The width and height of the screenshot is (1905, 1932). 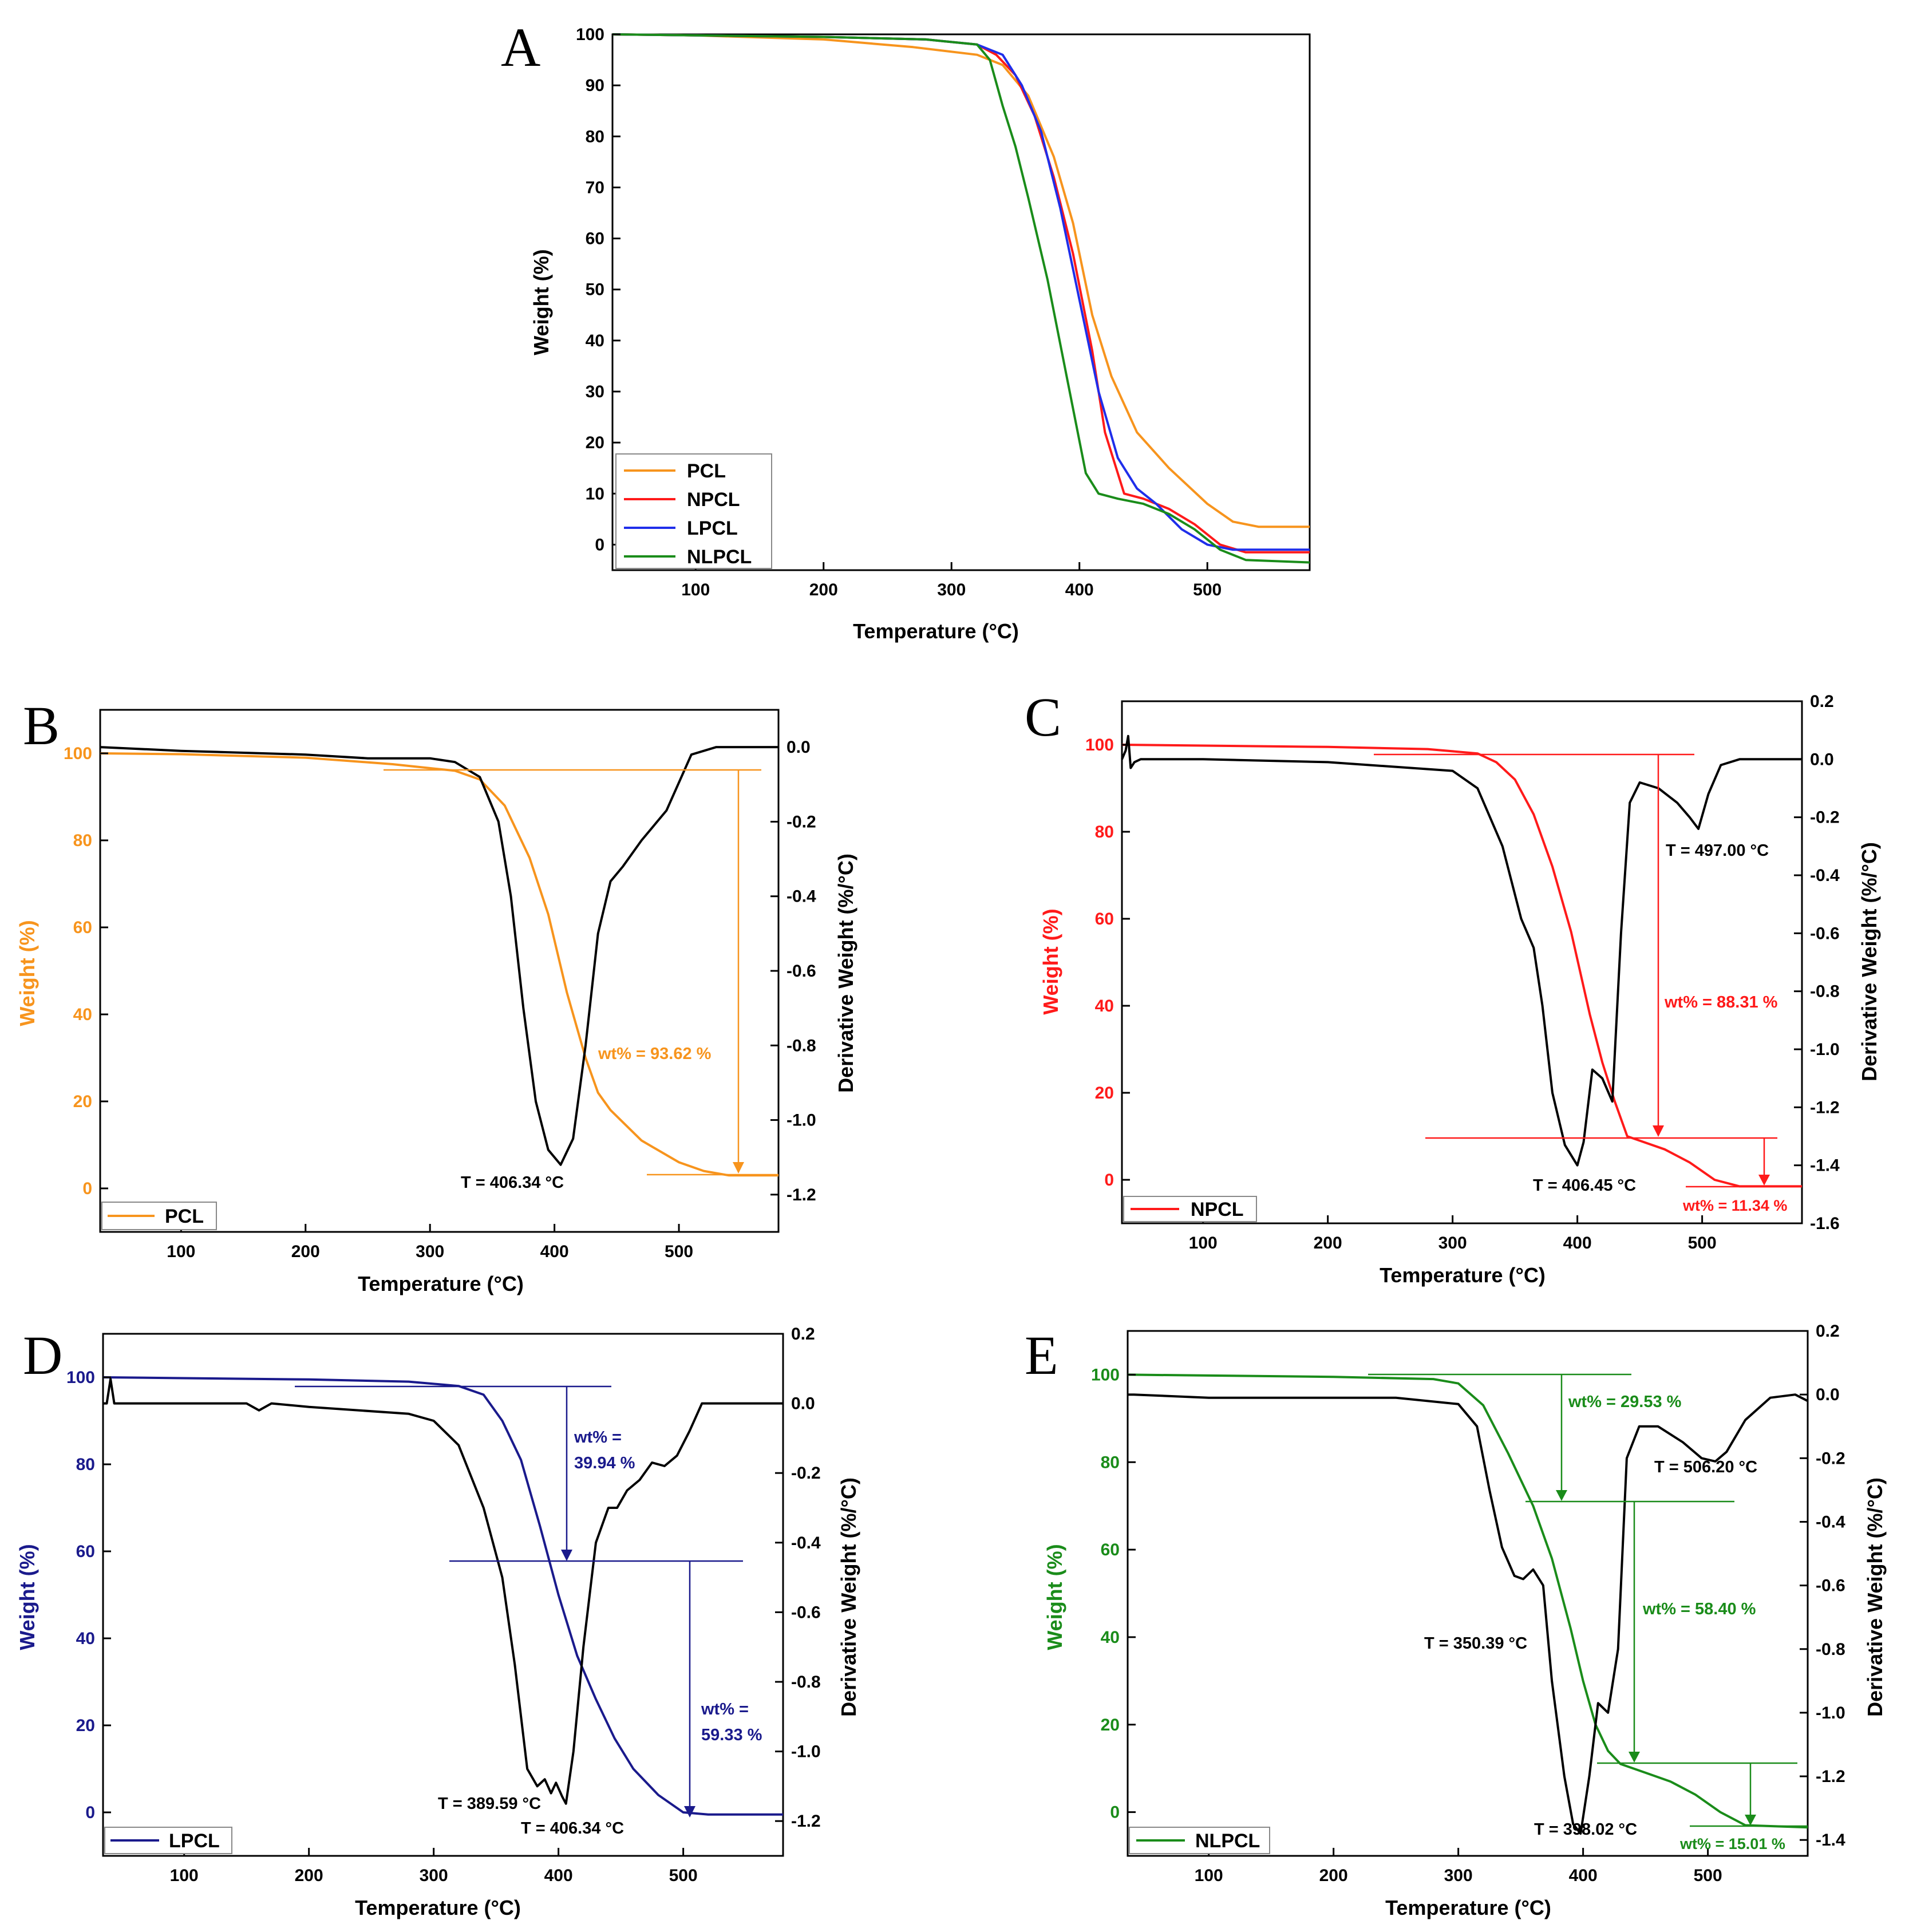 I want to click on series-line-c-npcl-derivative, so click(x=1461, y=950).